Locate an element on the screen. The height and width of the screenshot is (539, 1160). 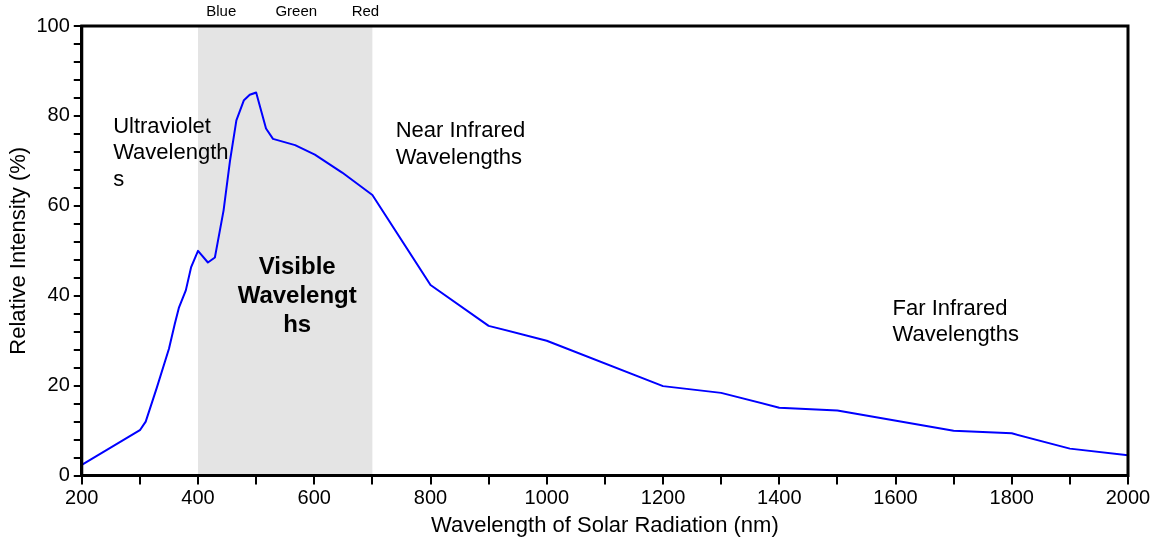
x-tick-label: 1600 is located at coordinates (895, 497).